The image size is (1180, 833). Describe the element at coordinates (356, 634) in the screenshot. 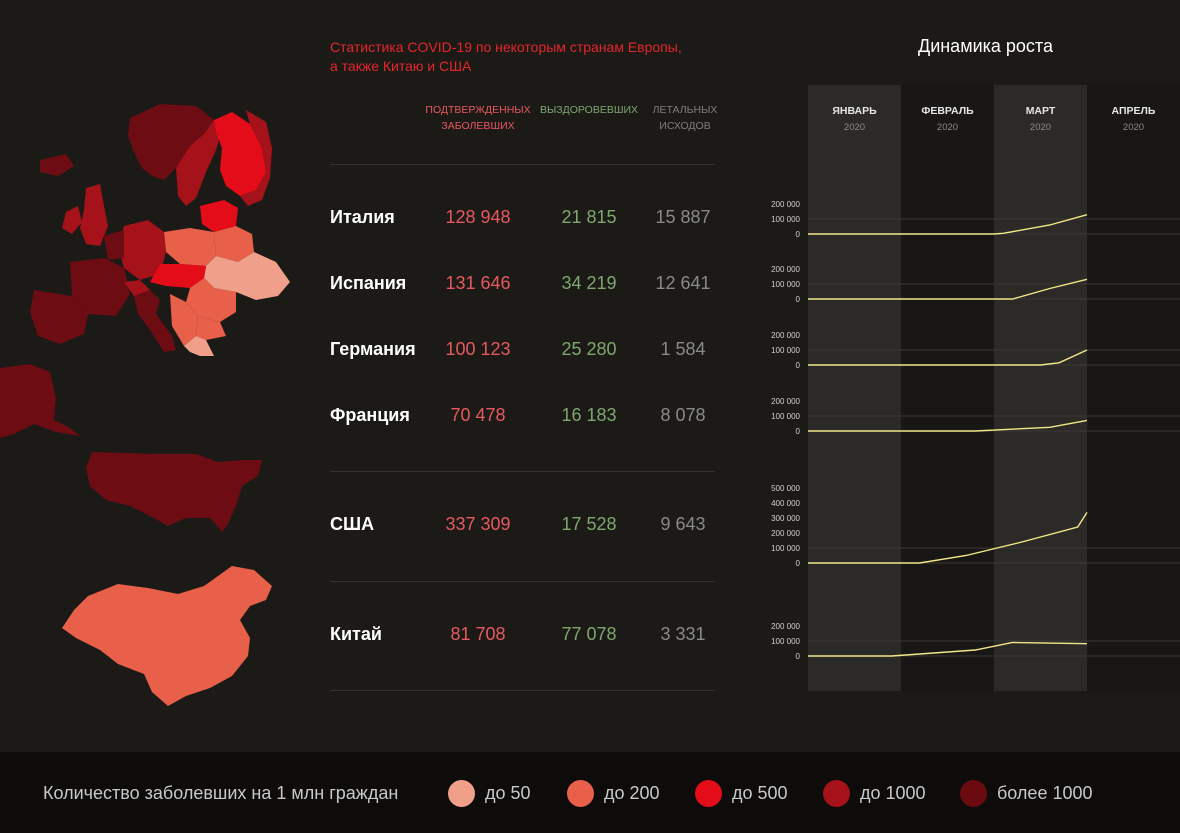

I see `country-name: Китай` at that location.